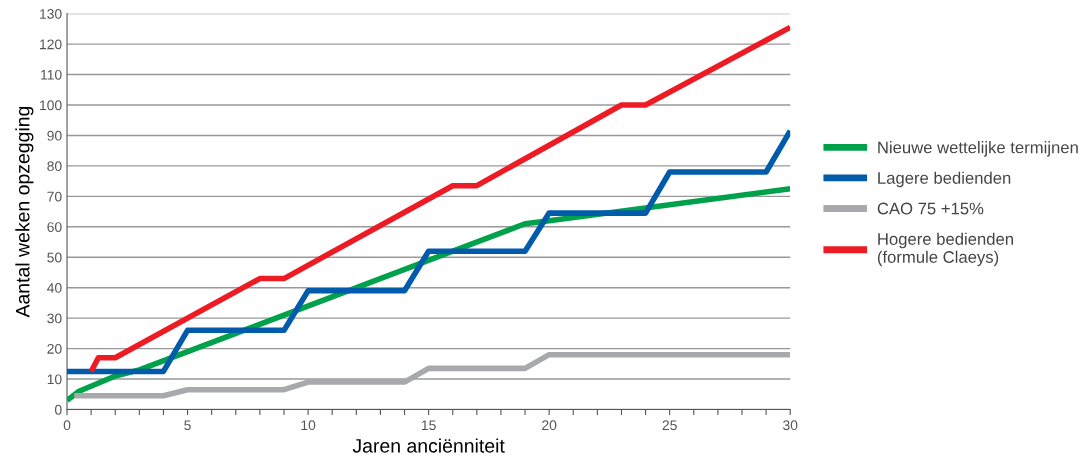 The width and height of the screenshot is (1081, 455). I want to click on y-tick-label: 30, so click(54, 318).